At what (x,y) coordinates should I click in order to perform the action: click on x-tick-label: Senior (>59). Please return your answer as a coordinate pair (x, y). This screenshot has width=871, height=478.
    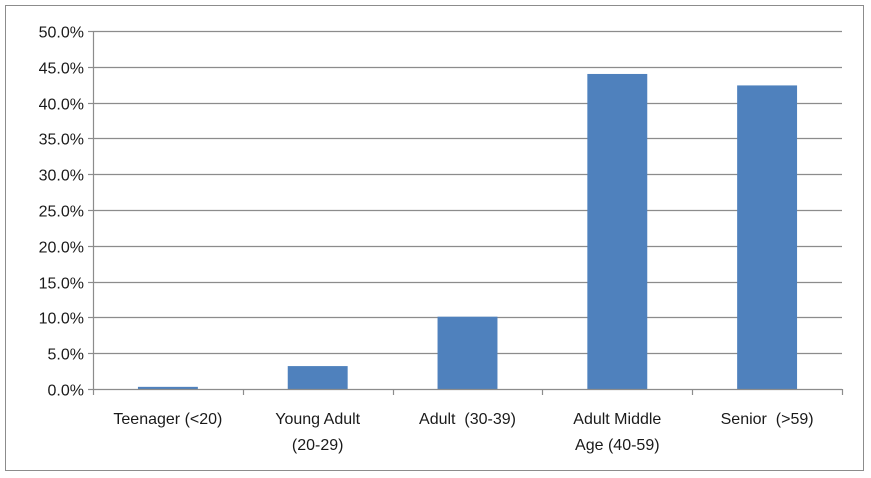
    Looking at the image, I should click on (767, 419).